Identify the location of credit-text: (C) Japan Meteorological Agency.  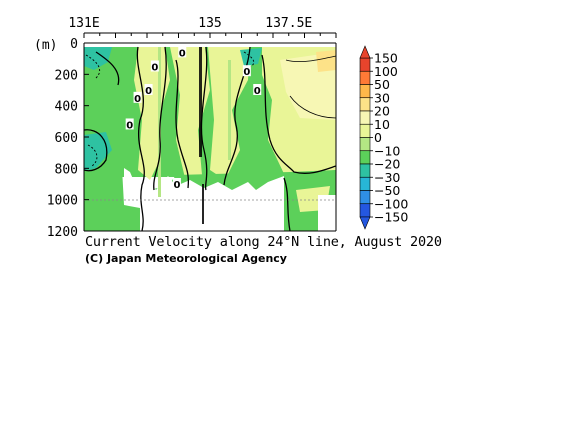
(186, 258).